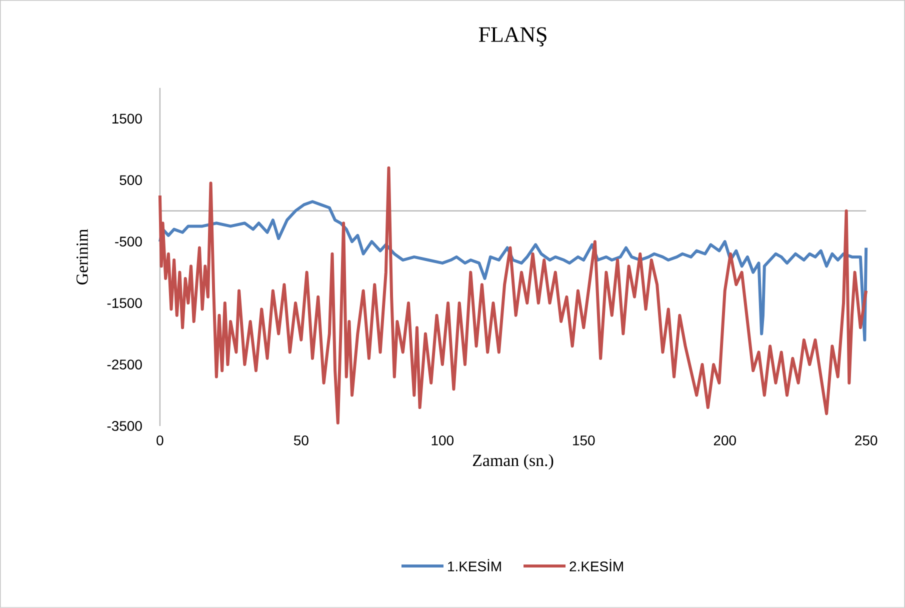 The width and height of the screenshot is (905, 608). What do you see at coordinates (131, 180) in the screenshot?
I see `y-tick-label: 500` at bounding box center [131, 180].